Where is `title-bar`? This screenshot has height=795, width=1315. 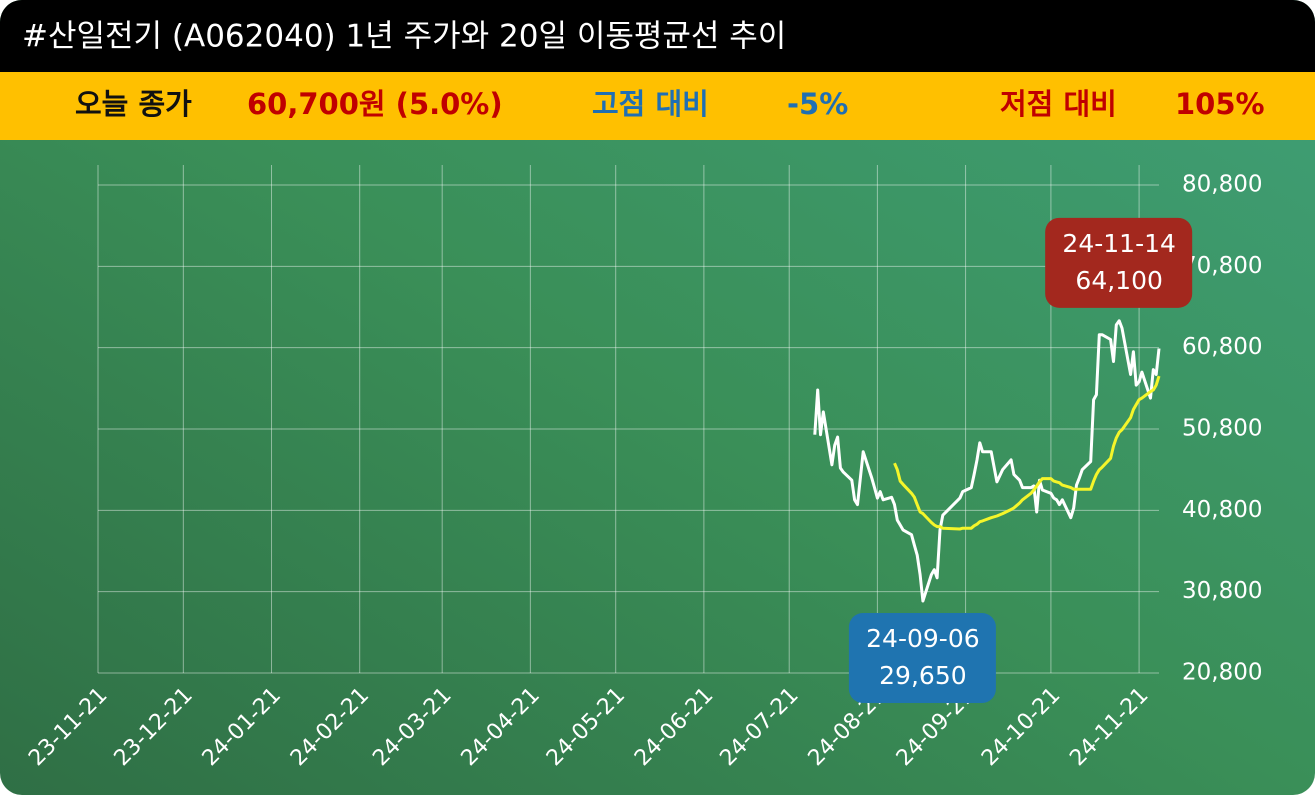 title-bar is located at coordinates (657, 36).